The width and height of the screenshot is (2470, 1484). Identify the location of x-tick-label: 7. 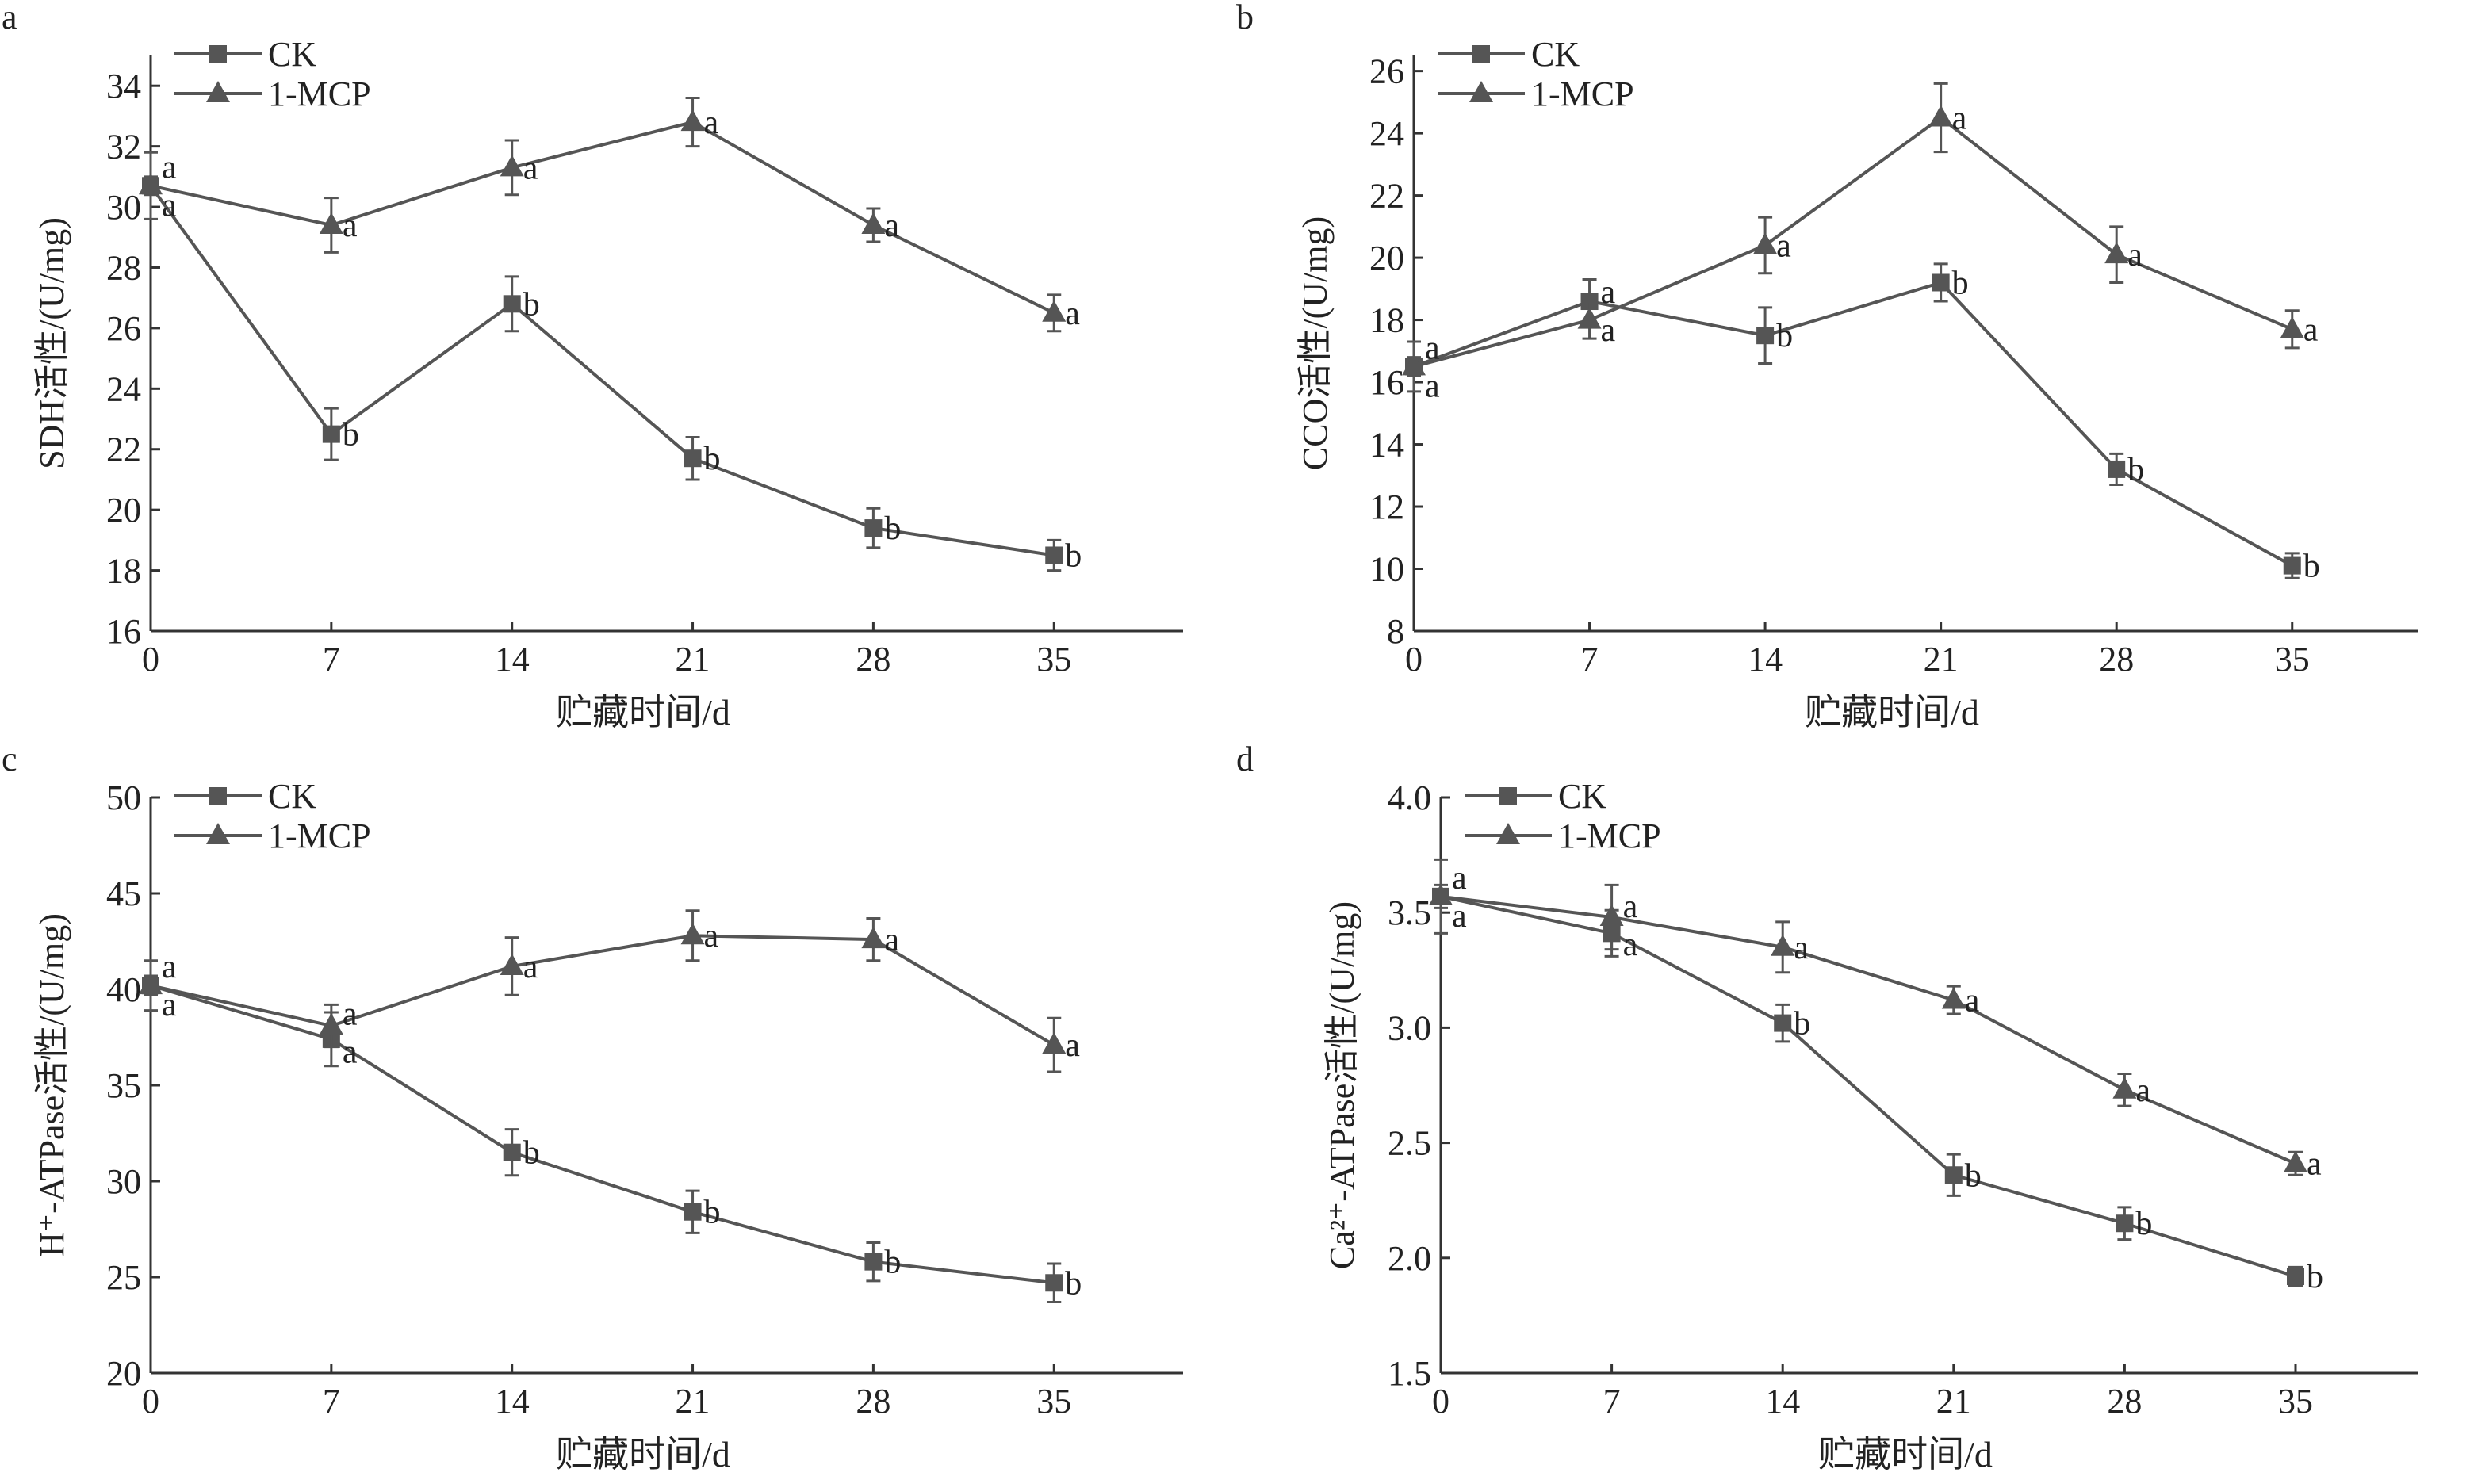
(1590, 659).